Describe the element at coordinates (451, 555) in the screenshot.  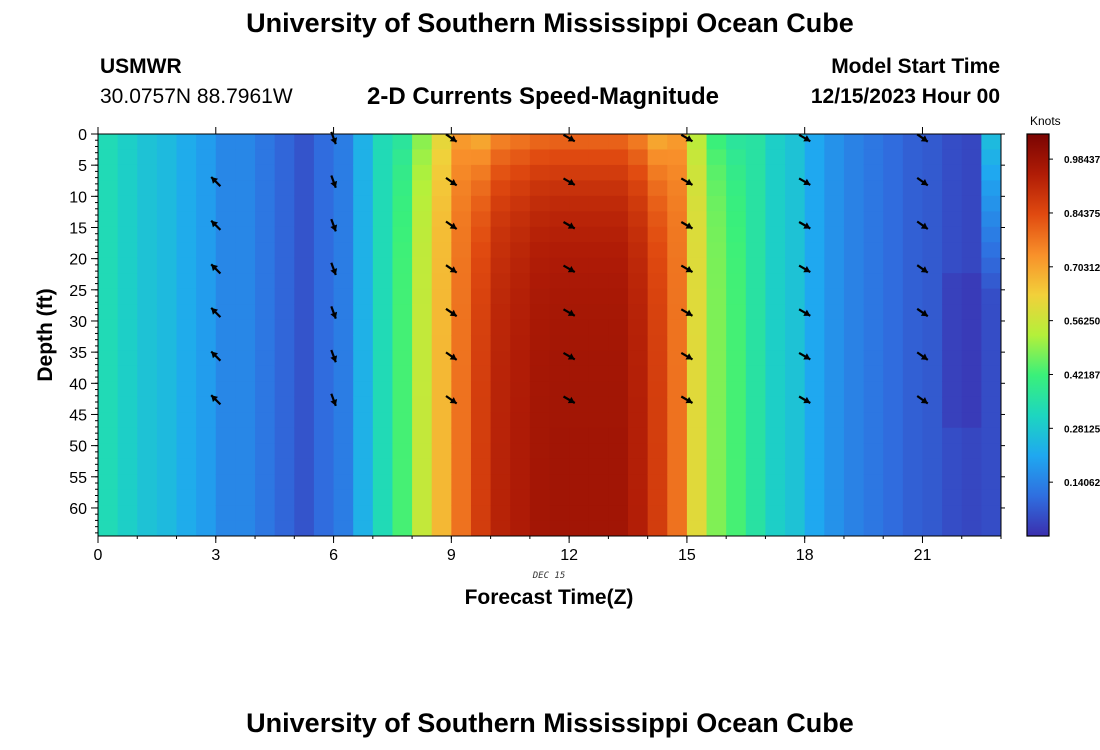
I see `x-tick-label: 9` at that location.